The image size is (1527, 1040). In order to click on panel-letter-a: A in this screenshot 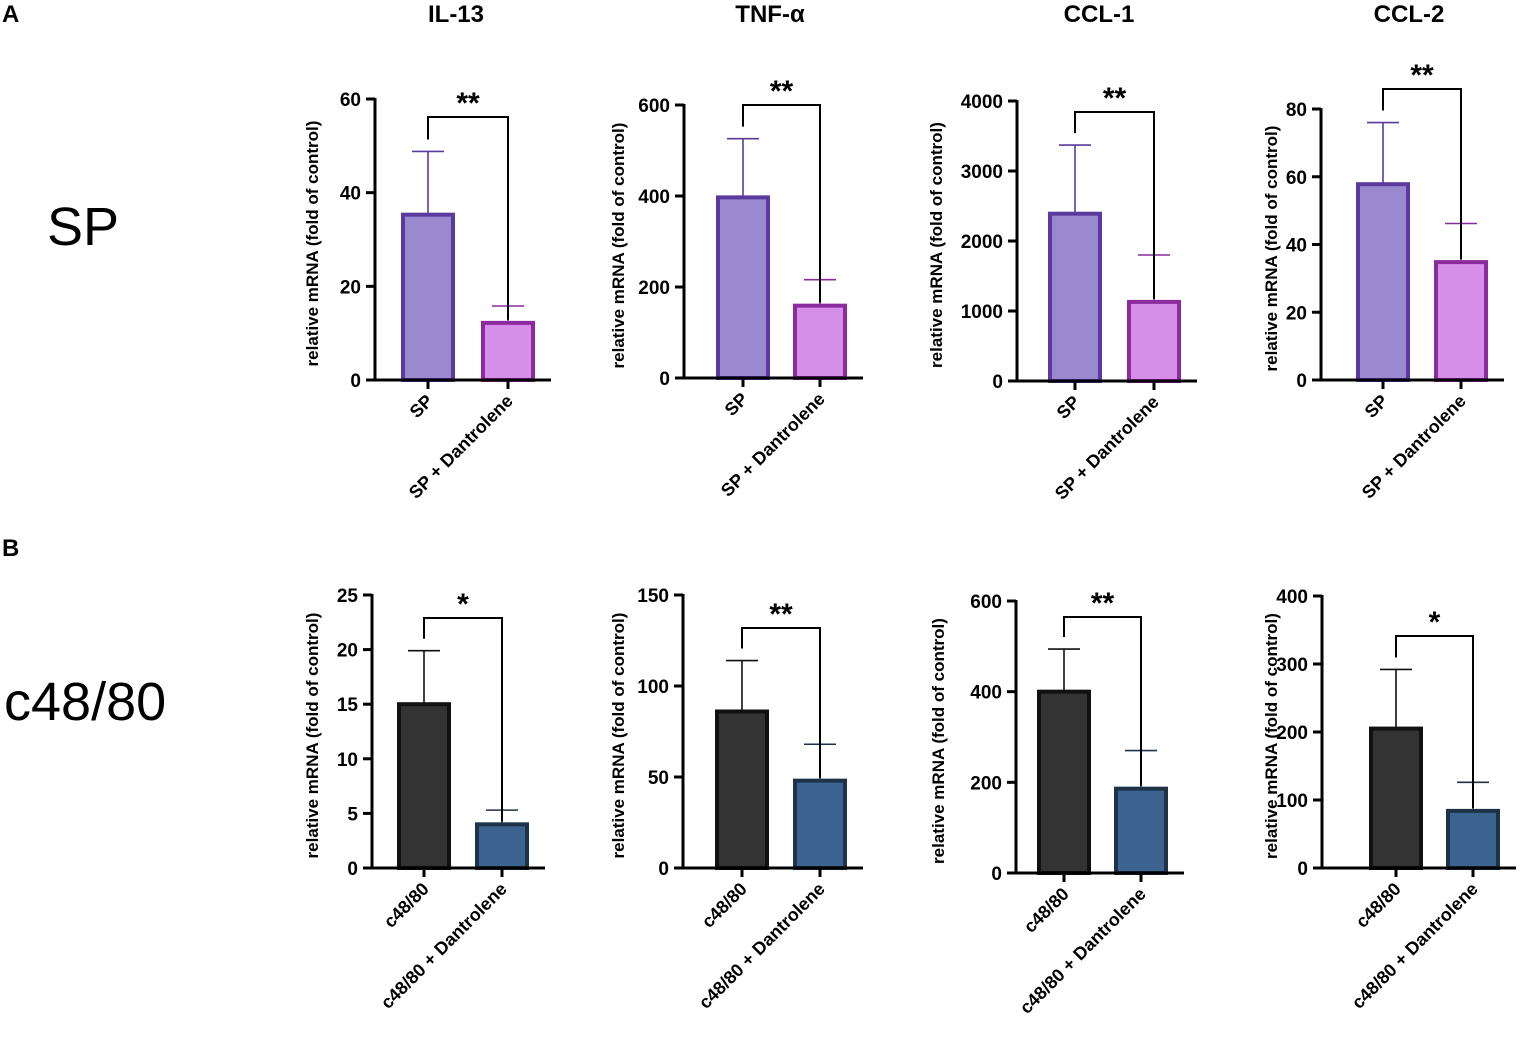, I will do `click(10, 14)`.